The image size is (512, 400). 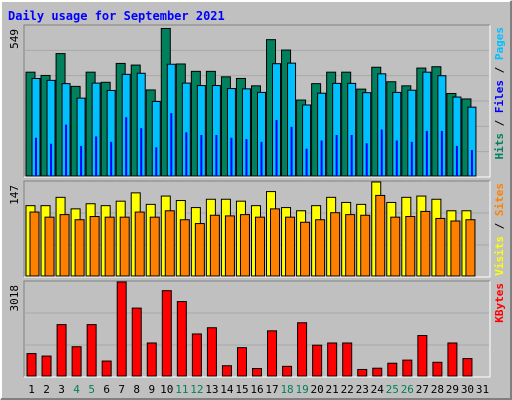 What do you see at coordinates (499, 256) in the screenshot?
I see `legend-visits: Visits` at bounding box center [499, 256].